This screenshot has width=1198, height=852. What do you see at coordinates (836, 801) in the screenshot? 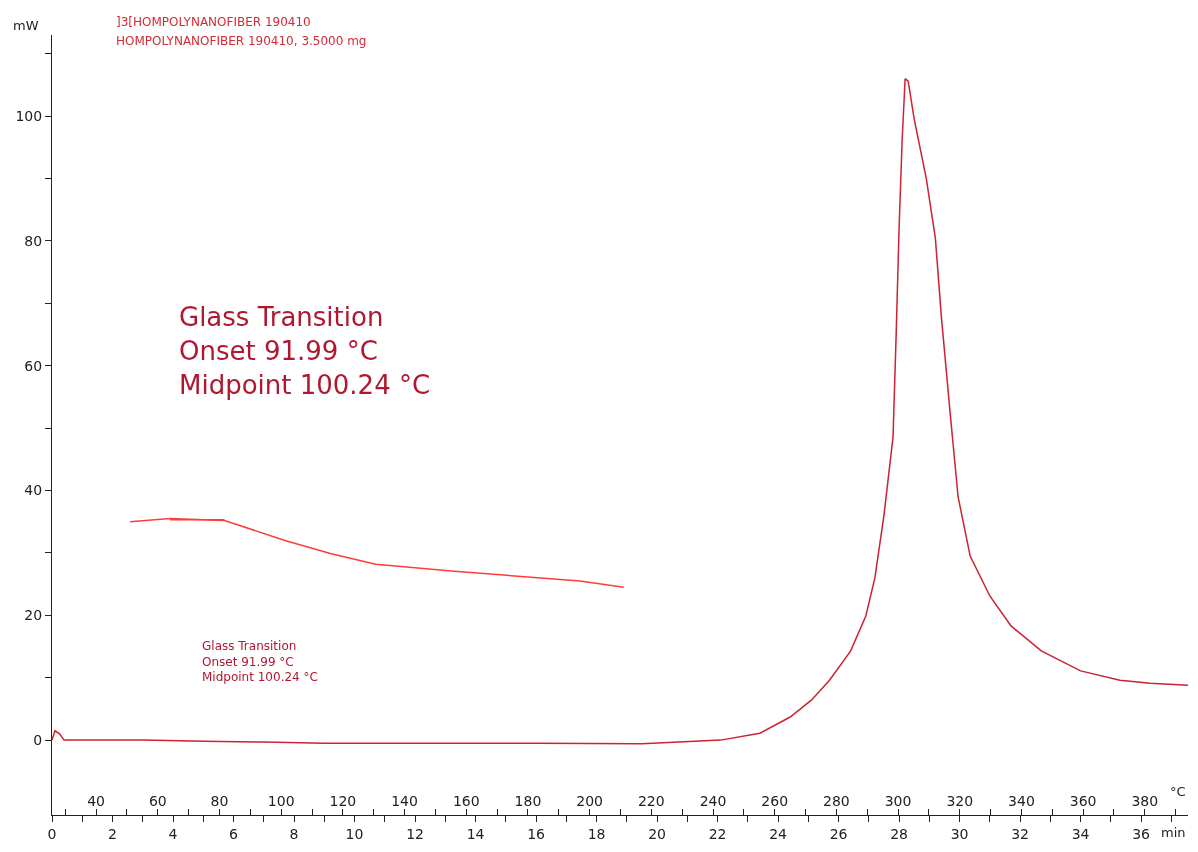
I see `x2-tick-label: 280` at bounding box center [836, 801].